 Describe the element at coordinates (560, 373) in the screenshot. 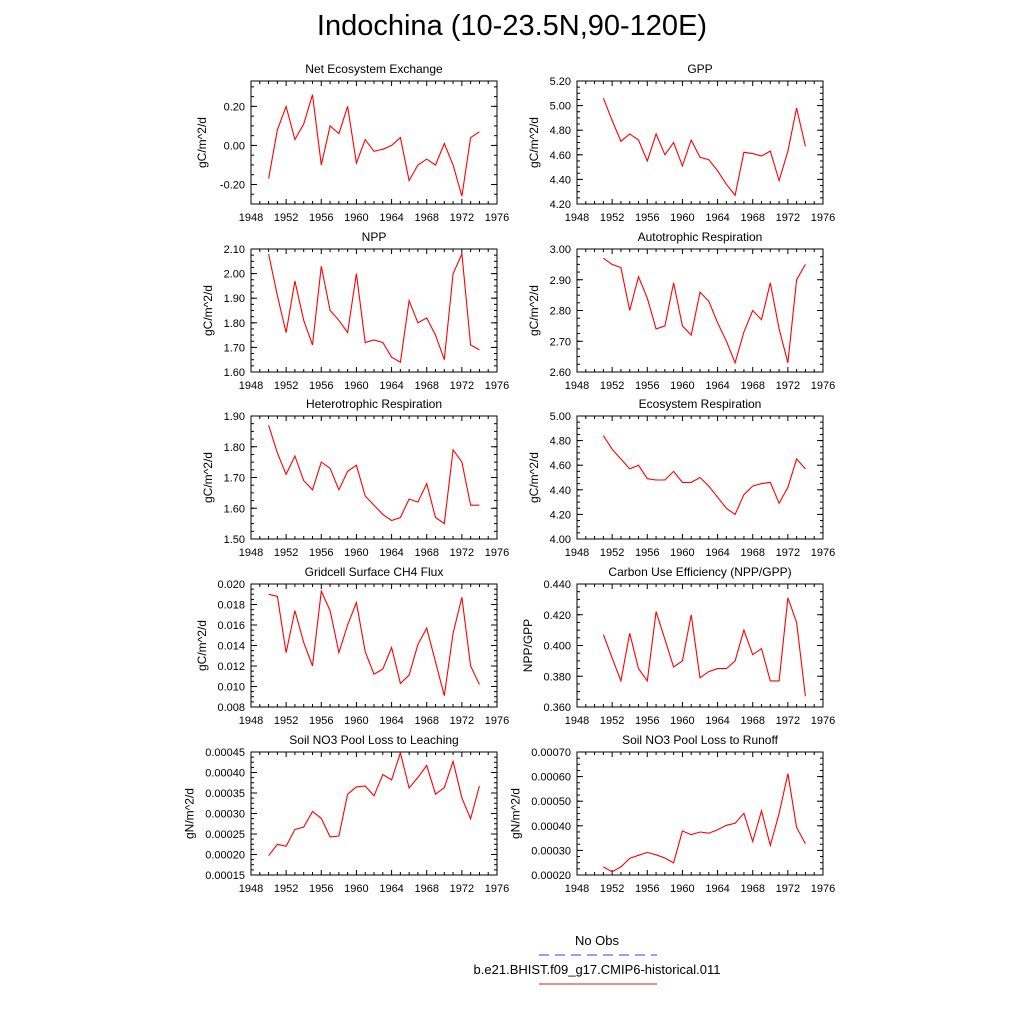

I see `y-tick-label: 2.60` at that location.